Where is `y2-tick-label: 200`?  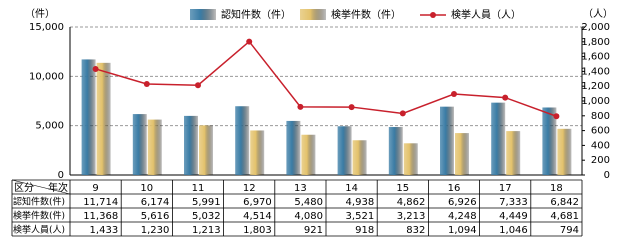
y2-tick-label: 200 is located at coordinates (600, 160).